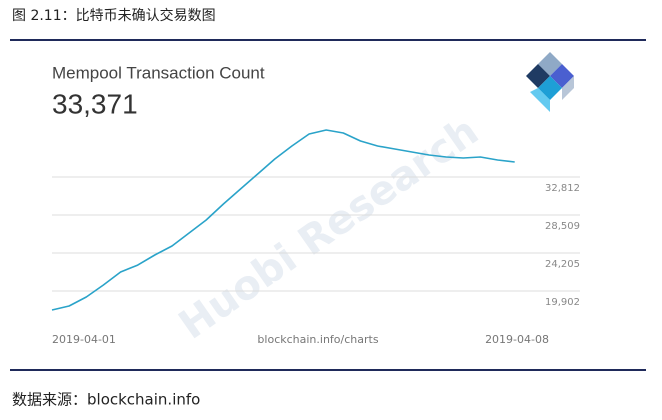 This screenshot has width=662, height=420. What do you see at coordinates (95, 103) in the screenshot?
I see `current-value: 33,371` at bounding box center [95, 103].